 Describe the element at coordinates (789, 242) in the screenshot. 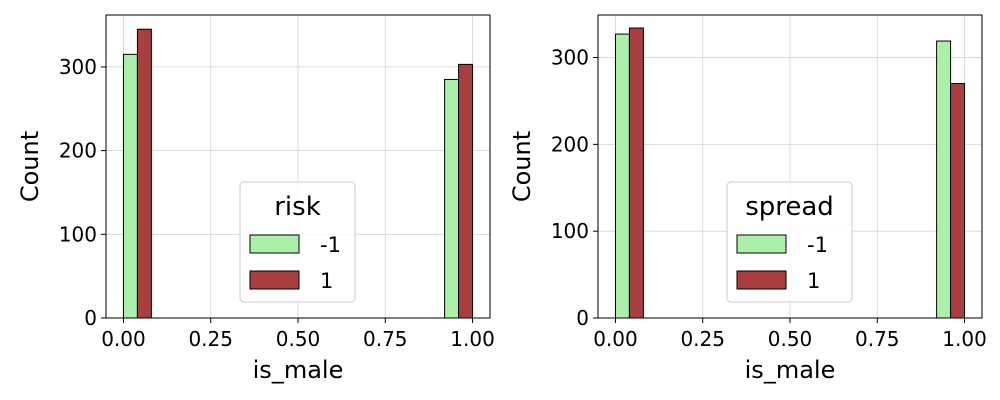

I see `legend: spread -1 1` at that location.